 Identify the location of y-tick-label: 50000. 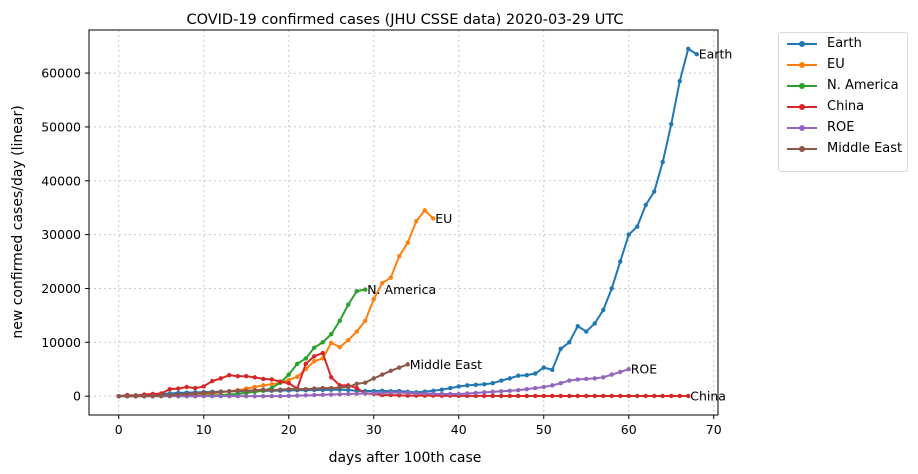
(61, 126).